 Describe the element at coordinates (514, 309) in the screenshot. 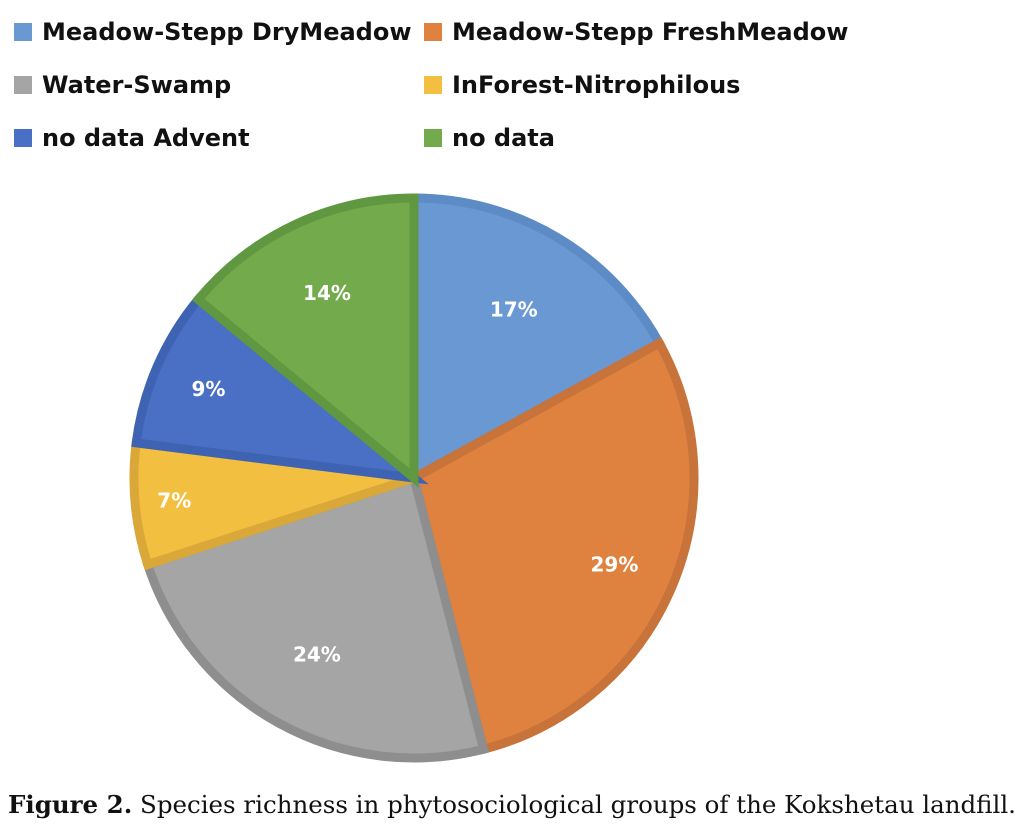

I see `data-label-dry-meadow: 17%` at that location.